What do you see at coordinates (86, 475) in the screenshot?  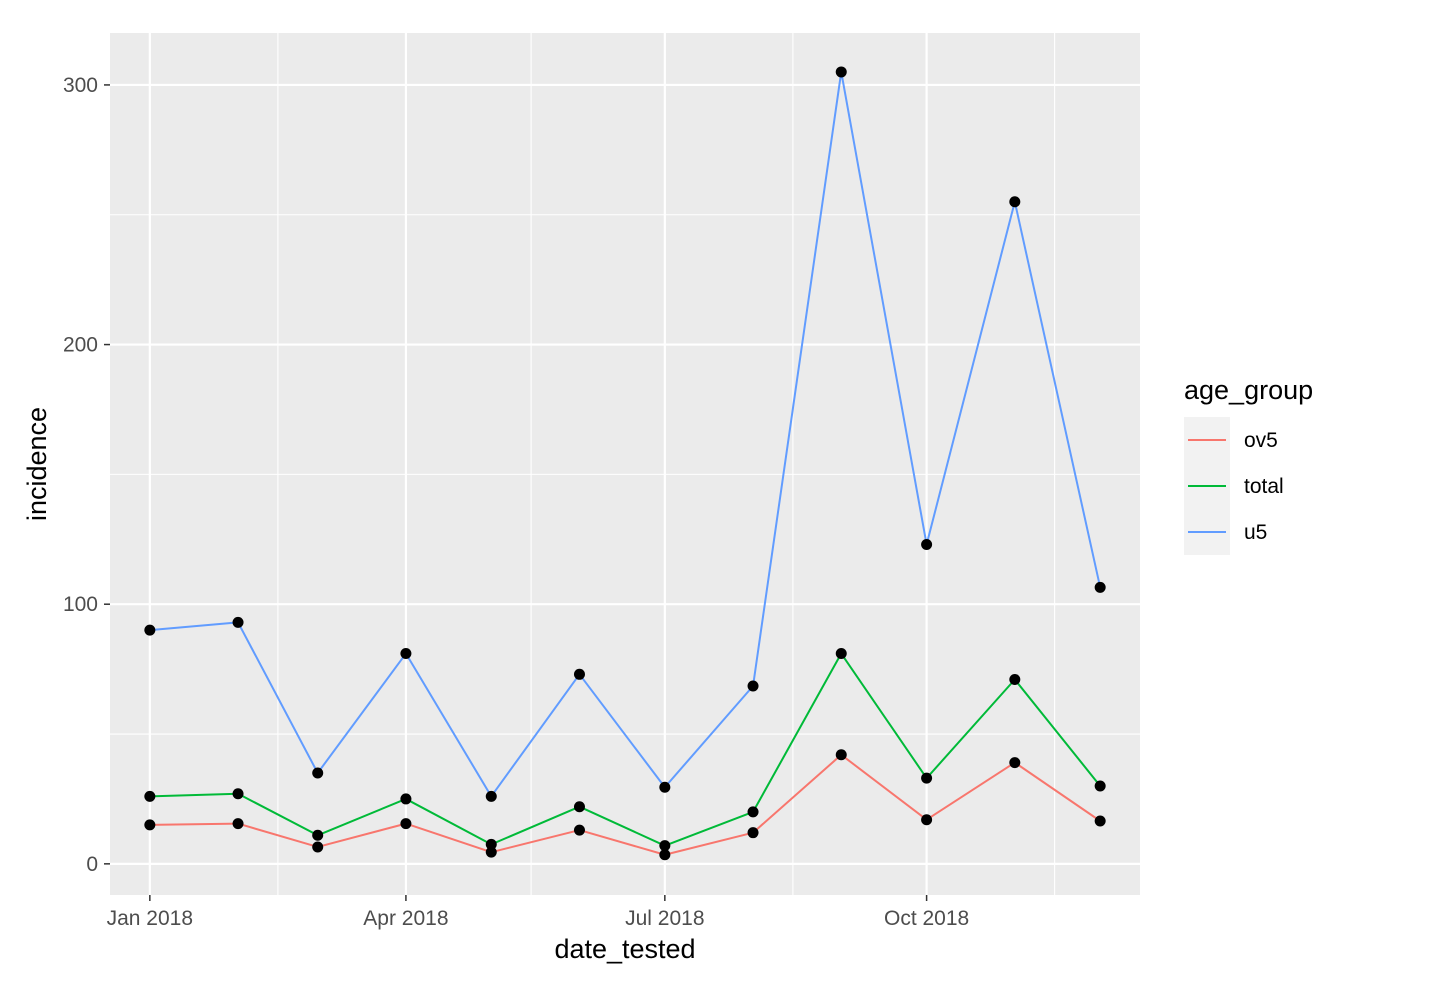 I see `y-axis: 0 100 200 300` at bounding box center [86, 475].